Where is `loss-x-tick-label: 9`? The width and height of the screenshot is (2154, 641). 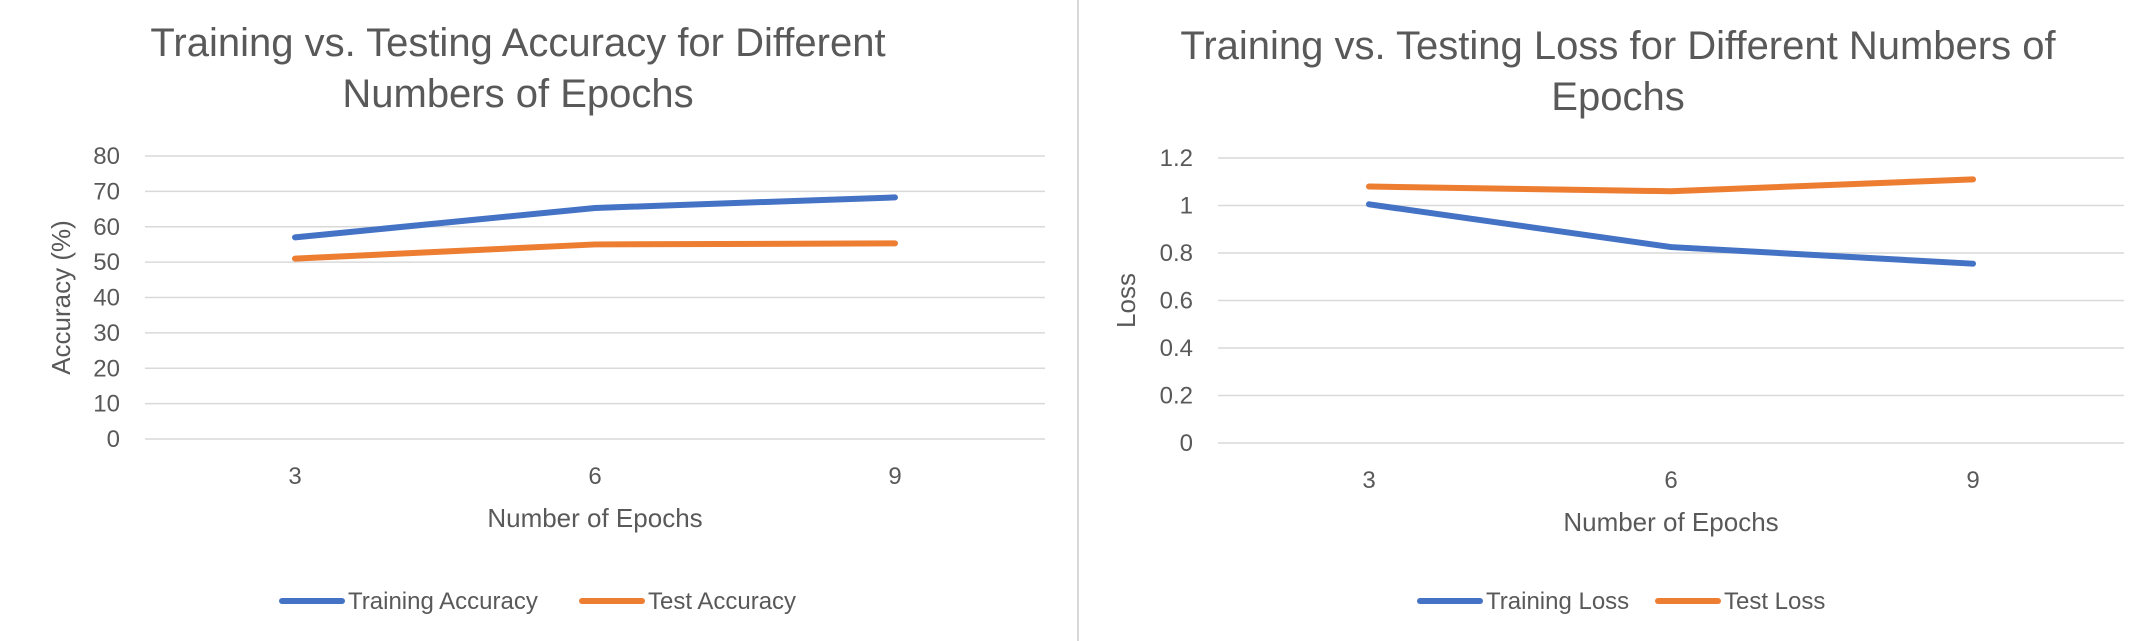 loss-x-tick-label: 9 is located at coordinates (1972, 480).